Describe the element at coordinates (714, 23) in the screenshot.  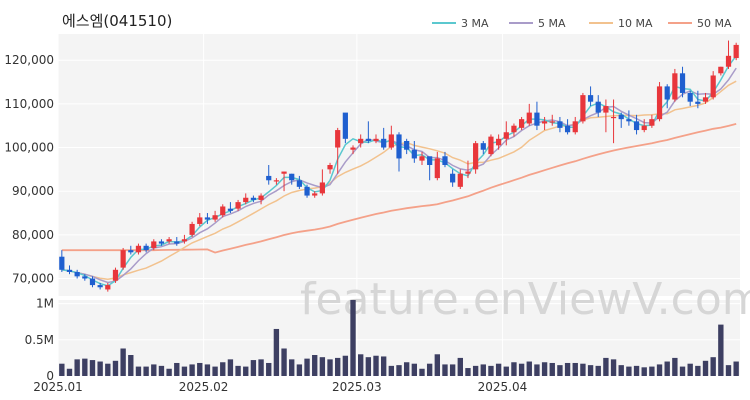
I see `legend-label: 50 MA` at that location.